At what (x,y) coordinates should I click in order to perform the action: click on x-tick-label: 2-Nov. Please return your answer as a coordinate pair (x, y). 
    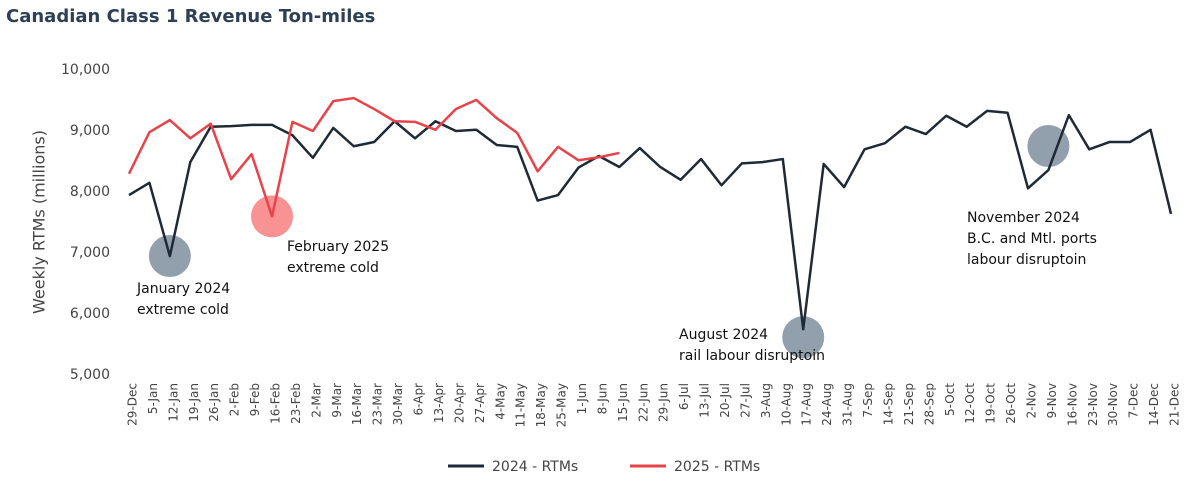
    Looking at the image, I should click on (1031, 400).